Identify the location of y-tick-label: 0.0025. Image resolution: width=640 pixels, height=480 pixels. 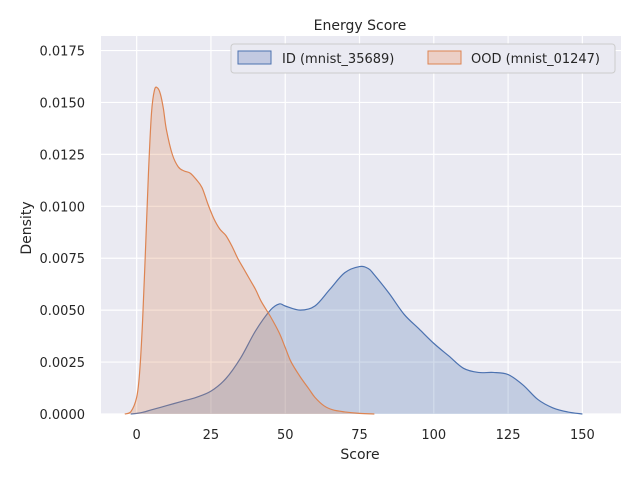
(63, 363).